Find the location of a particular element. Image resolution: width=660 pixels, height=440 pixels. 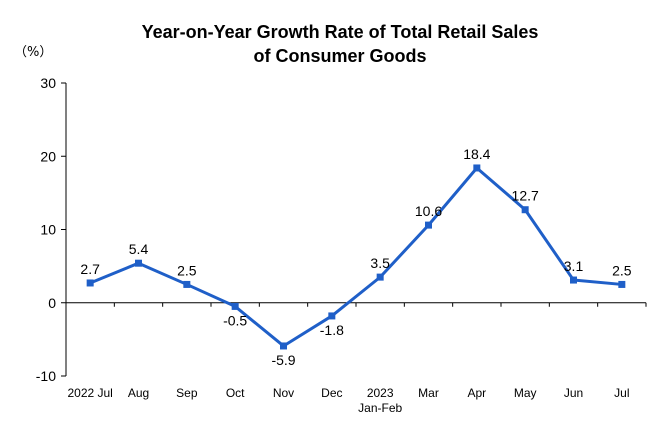

data-label: -1.8 is located at coordinates (332, 330).